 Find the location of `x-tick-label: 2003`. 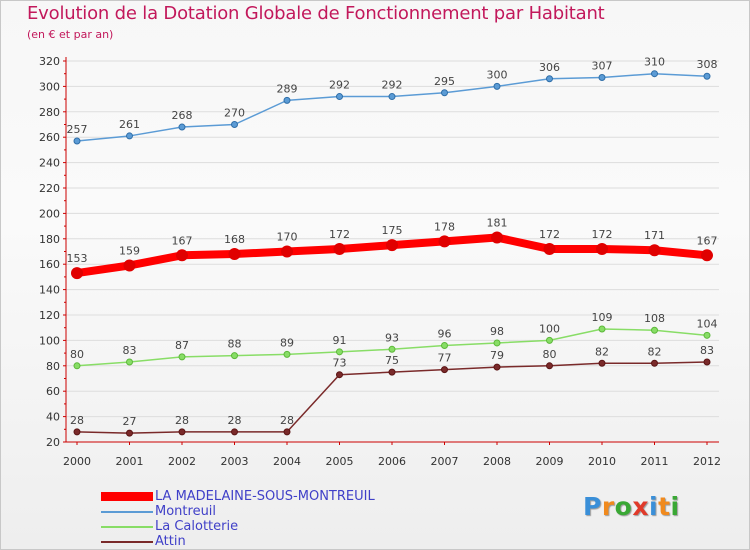

x-tick-label: 2003 is located at coordinates (235, 461).